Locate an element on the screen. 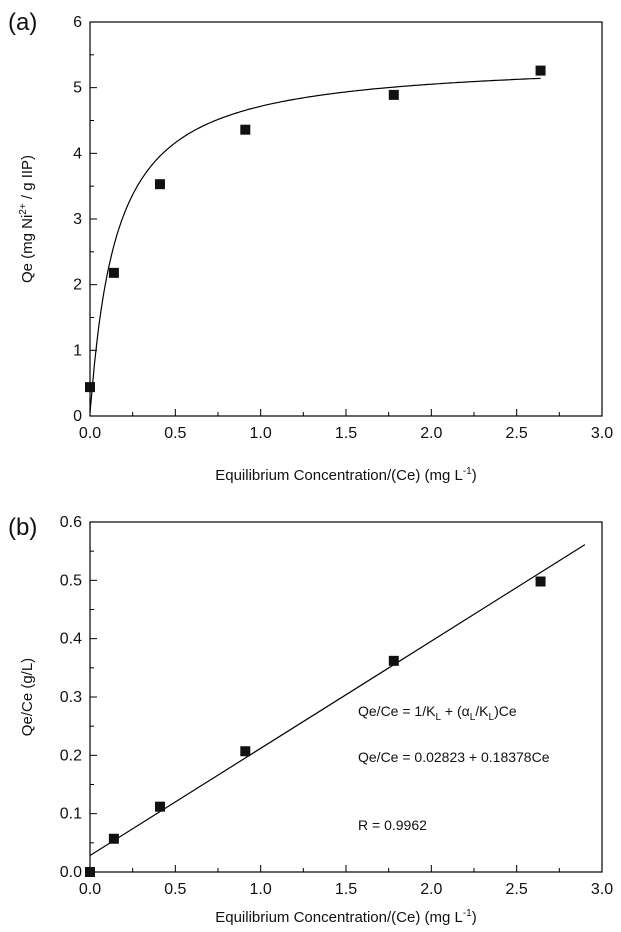 The width and height of the screenshot is (621, 932). x-tick-label-b: 2.0 is located at coordinates (431, 889).